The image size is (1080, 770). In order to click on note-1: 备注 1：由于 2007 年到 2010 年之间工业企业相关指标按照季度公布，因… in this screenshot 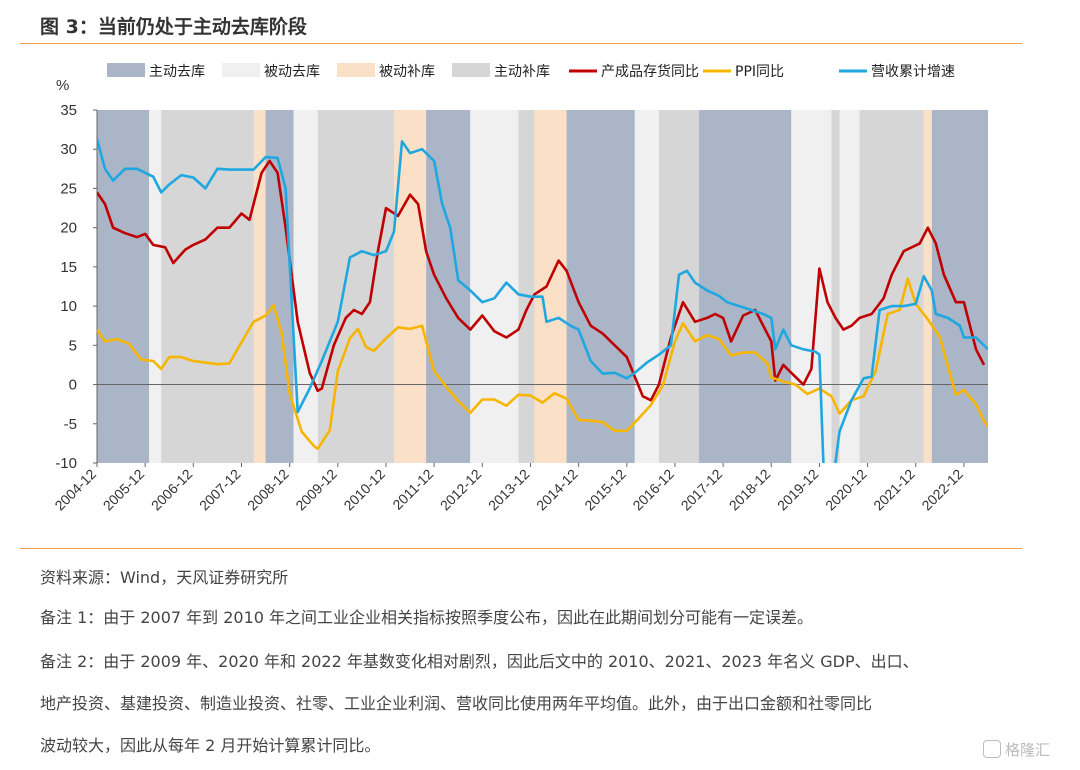, I will do `click(427, 617)`.